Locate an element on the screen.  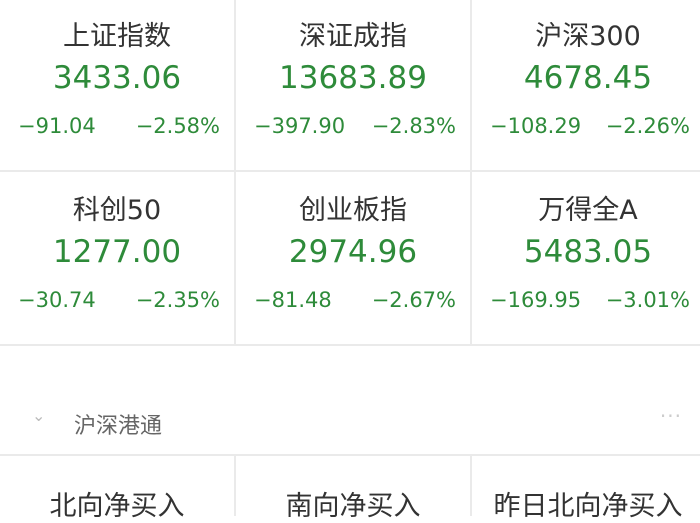
index-pct: −2.83% is located at coordinates (413, 126).